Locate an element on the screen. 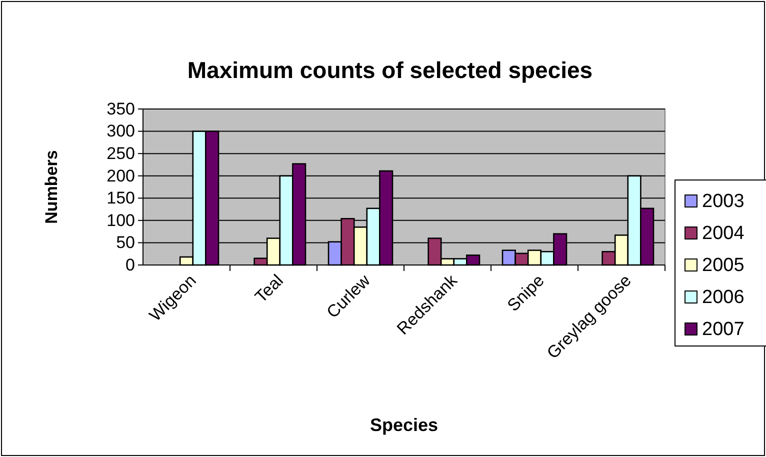 The image size is (766, 457). legend-label: 2005 is located at coordinates (723, 265).